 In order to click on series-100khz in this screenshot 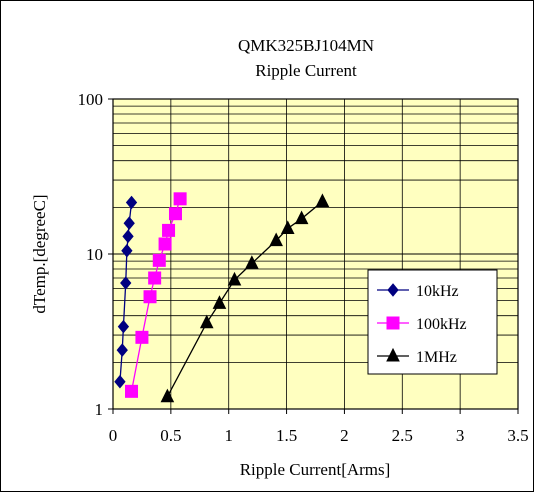, I will do `click(156, 295)`.